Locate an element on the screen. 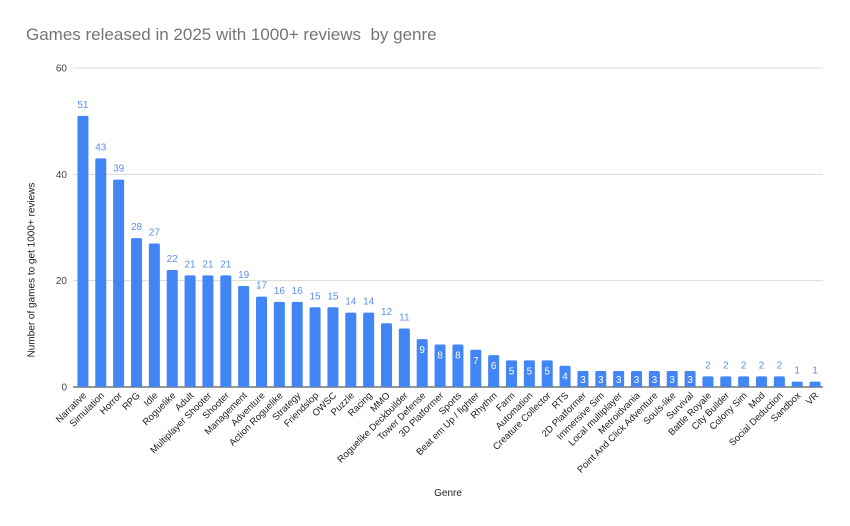 Image resolution: width=850 pixels, height=526 pixels. y-tick-label: 20 is located at coordinates (62, 281).